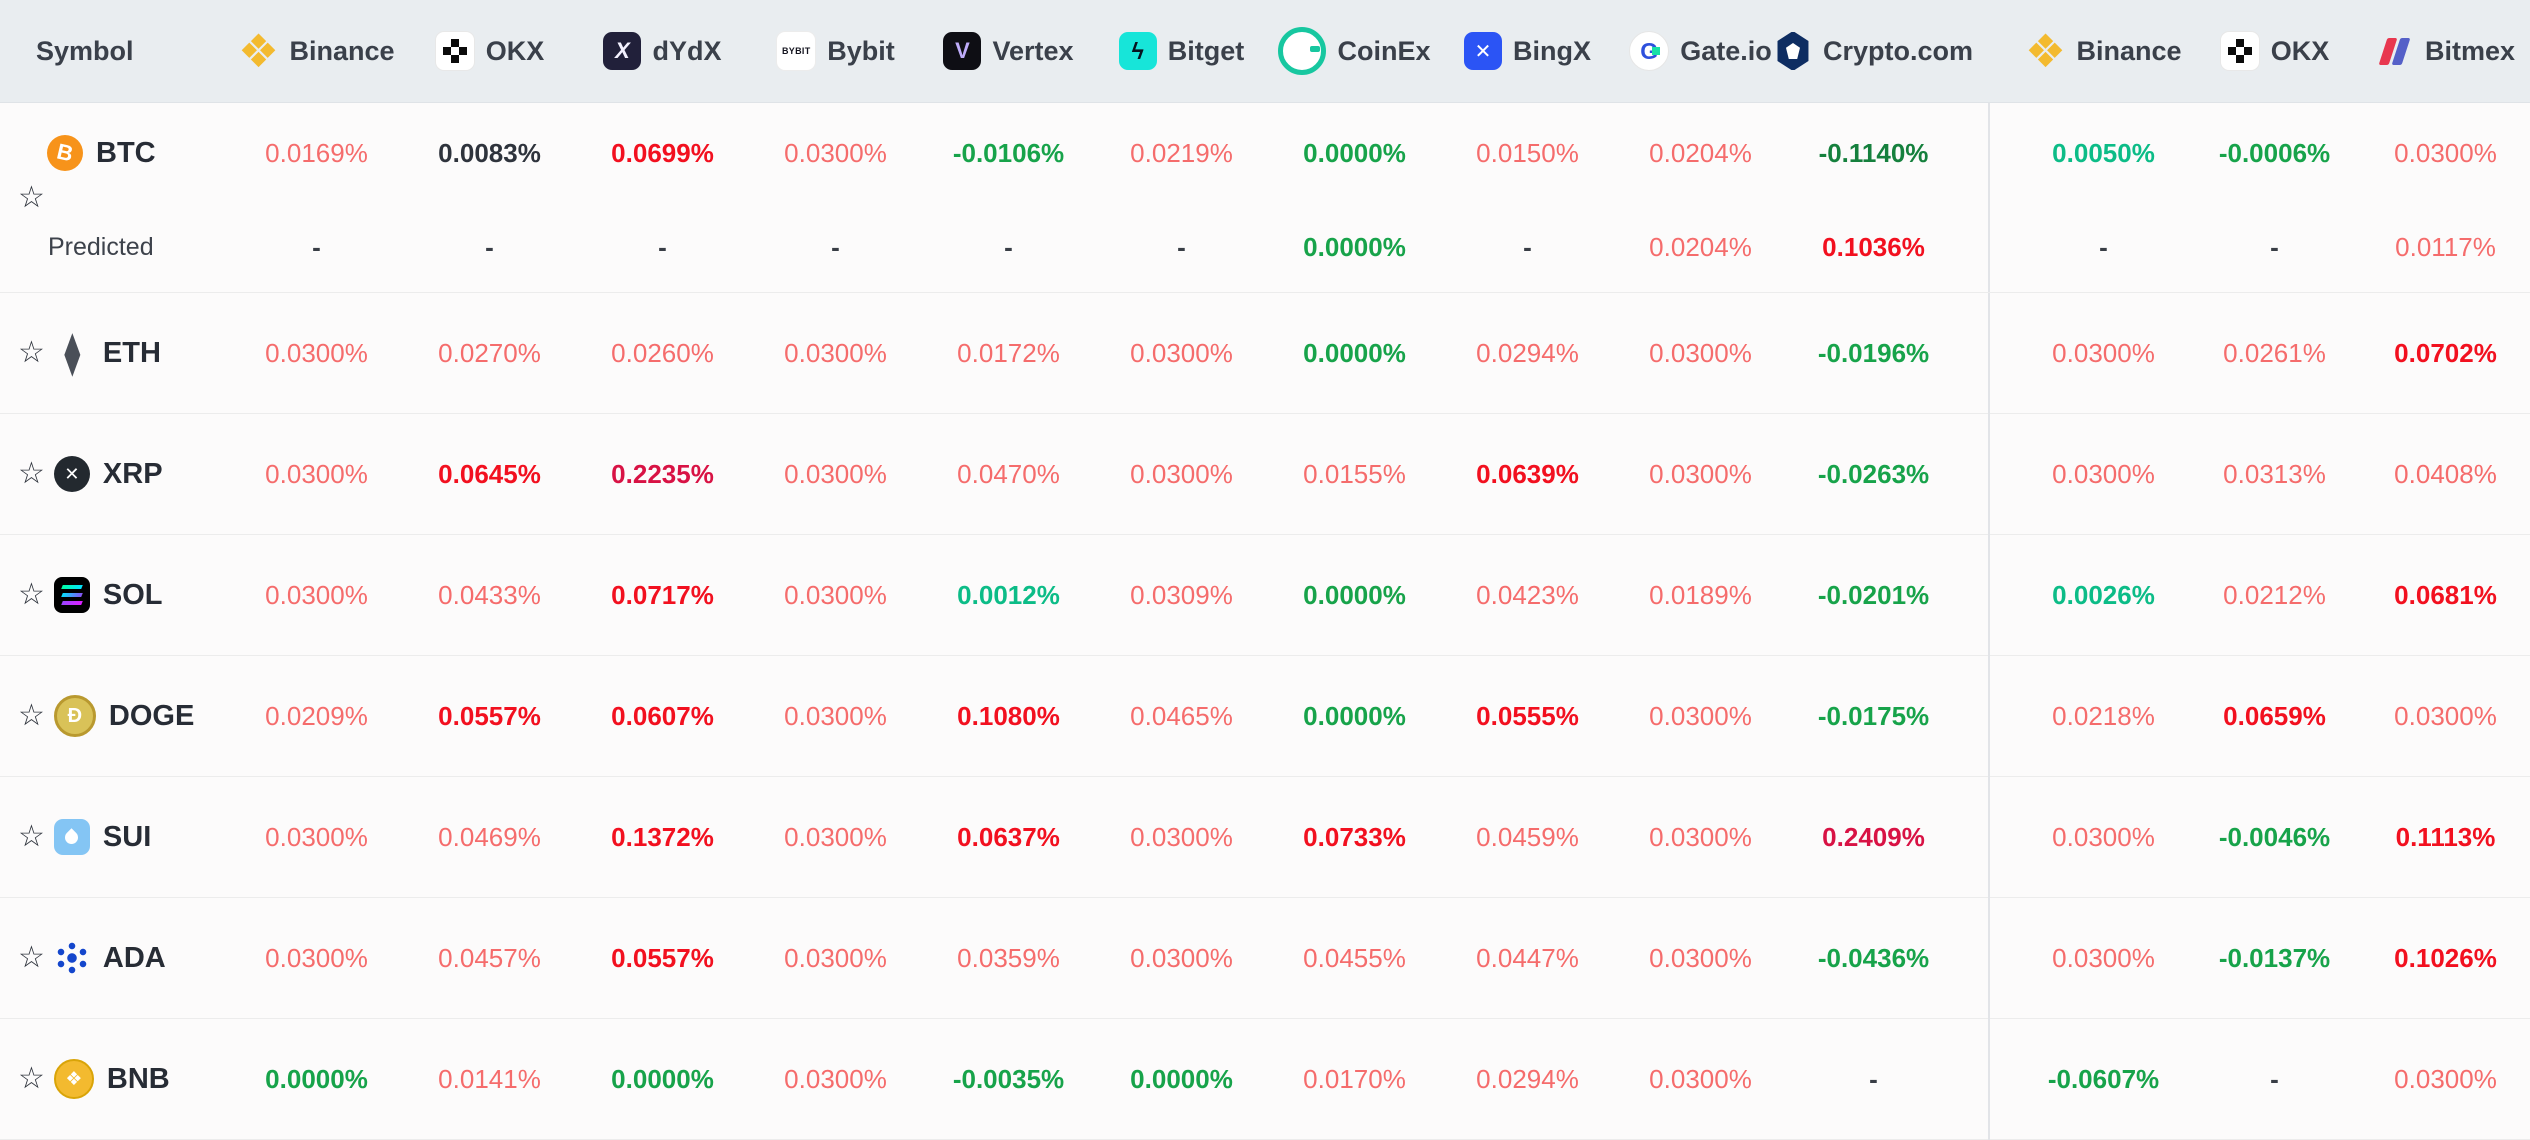 This screenshot has height=1140, width=2530. I want to click on rate-cell: 0.0150%, so click(1527, 152).